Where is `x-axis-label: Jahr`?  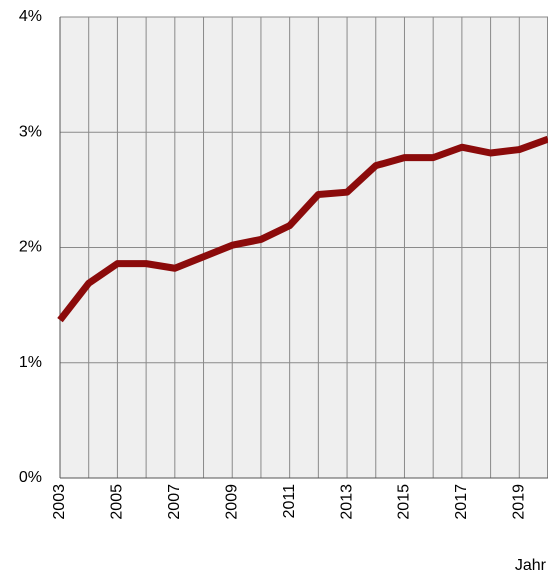 x-axis-label: Jahr is located at coordinates (531, 565).